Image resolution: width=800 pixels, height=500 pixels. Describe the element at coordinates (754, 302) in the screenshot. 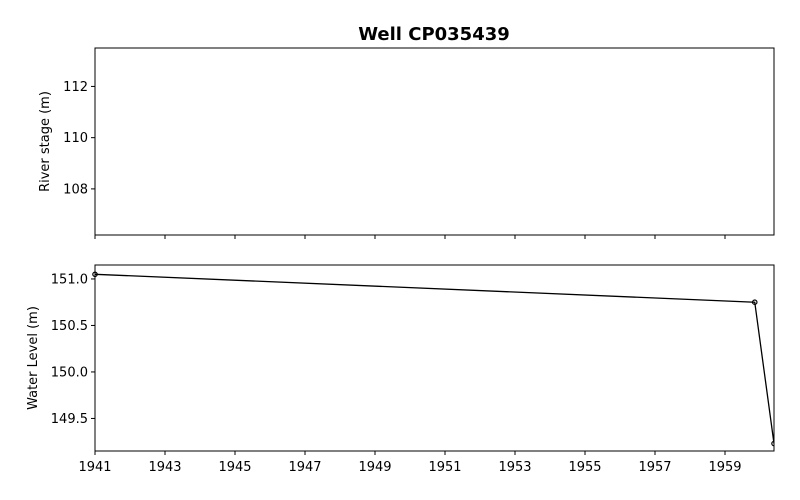

I see `data-point` at that location.